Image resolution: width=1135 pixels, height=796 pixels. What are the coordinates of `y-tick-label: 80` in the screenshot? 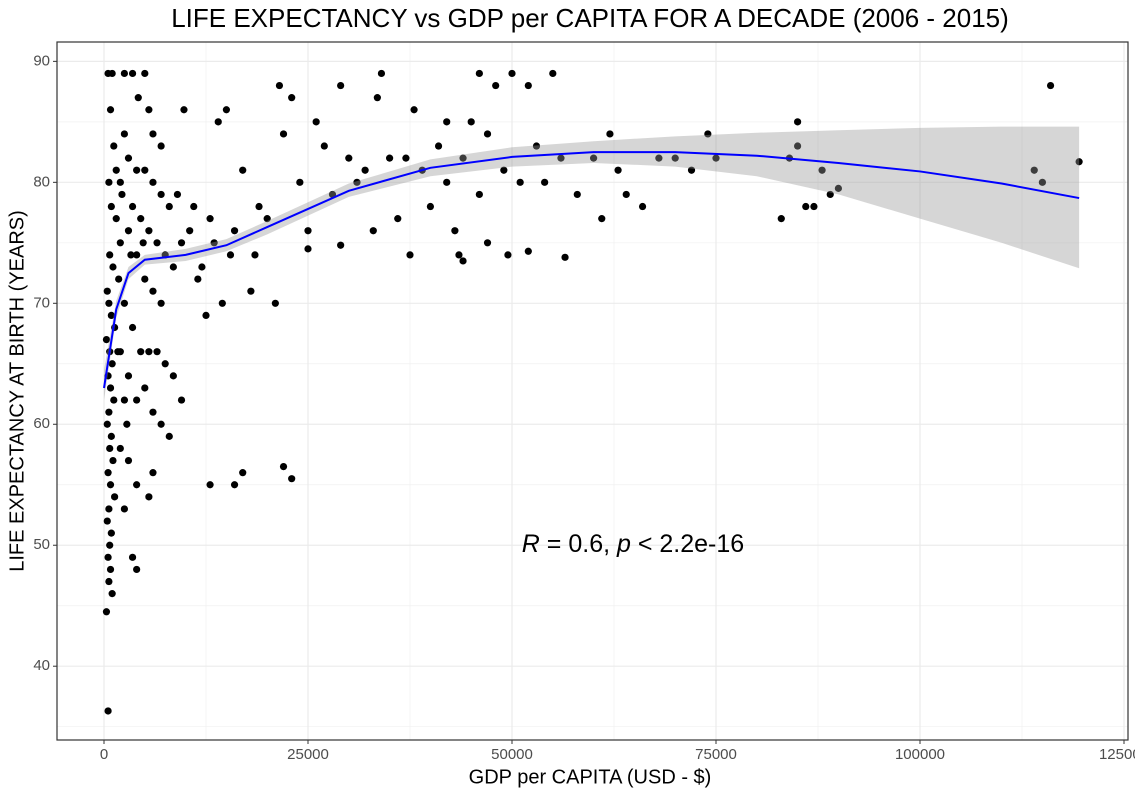 It's located at (41, 181).